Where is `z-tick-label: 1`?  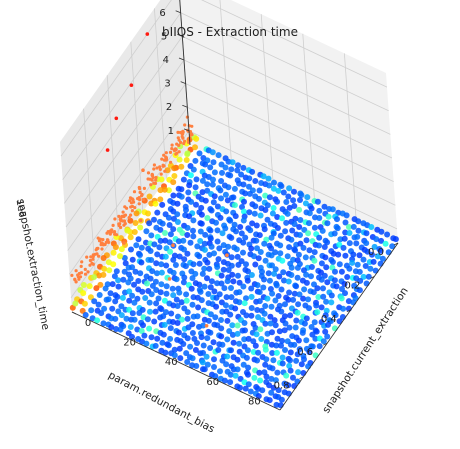
z-tick-label: 1 is located at coordinates (171, 131).